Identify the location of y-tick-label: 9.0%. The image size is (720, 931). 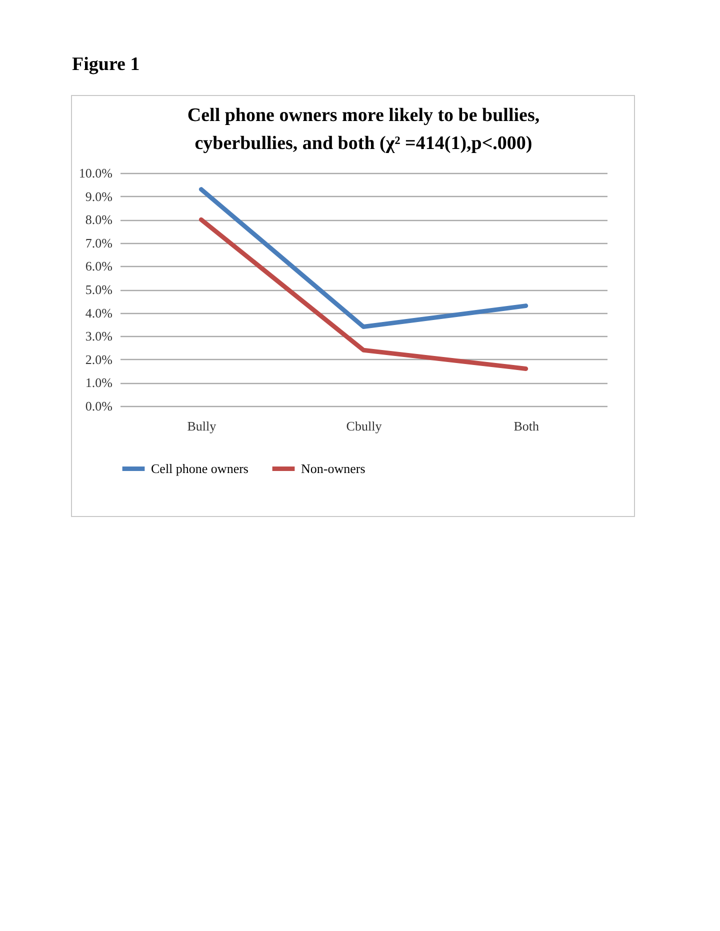
(99, 196).